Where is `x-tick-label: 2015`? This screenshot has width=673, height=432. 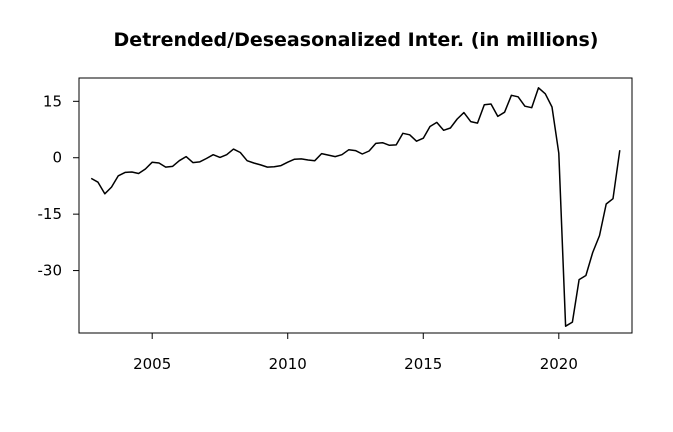 x-tick-label: 2015 is located at coordinates (423, 364).